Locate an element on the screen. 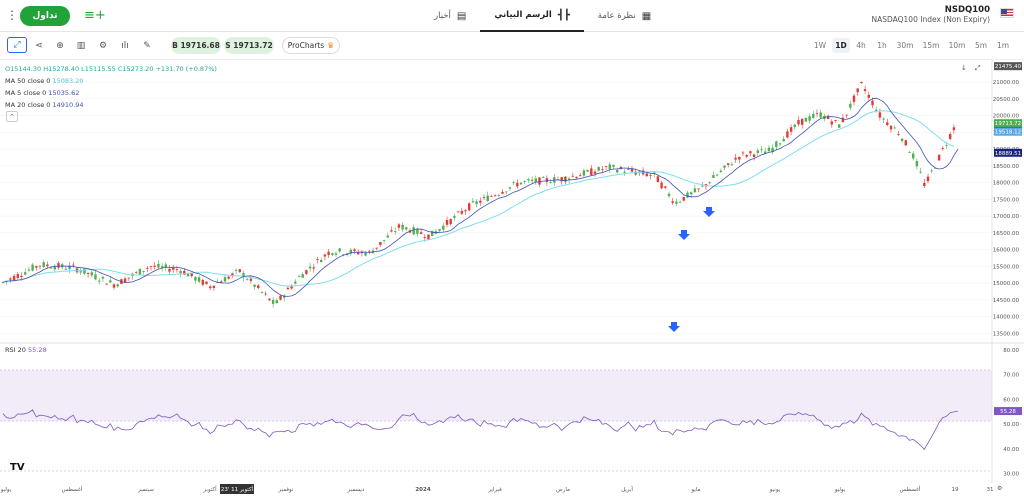  rsi-tag: 55.28 is located at coordinates (1008, 411).